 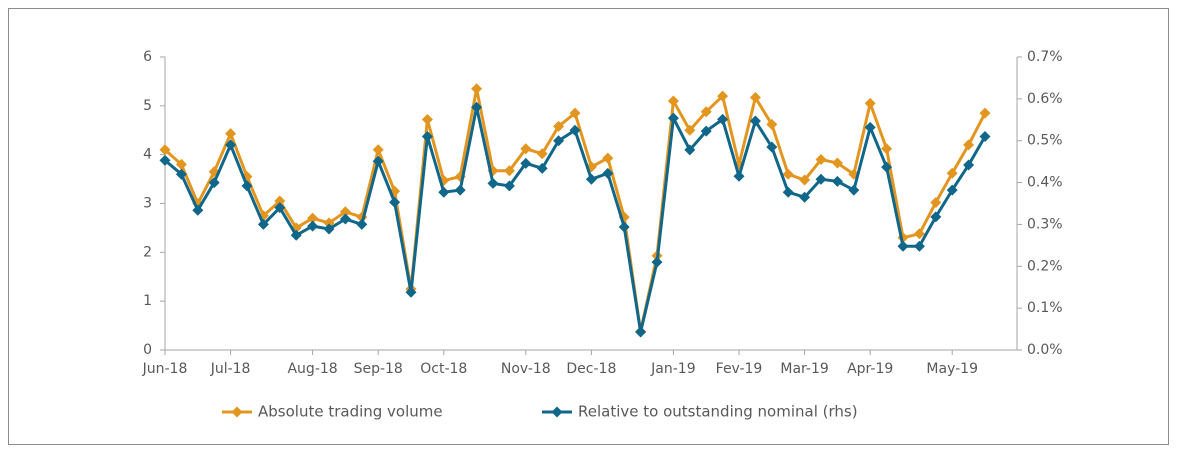 What do you see at coordinates (1045, 141) in the screenshot?
I see `y2-tick-label: 0.5%` at bounding box center [1045, 141].